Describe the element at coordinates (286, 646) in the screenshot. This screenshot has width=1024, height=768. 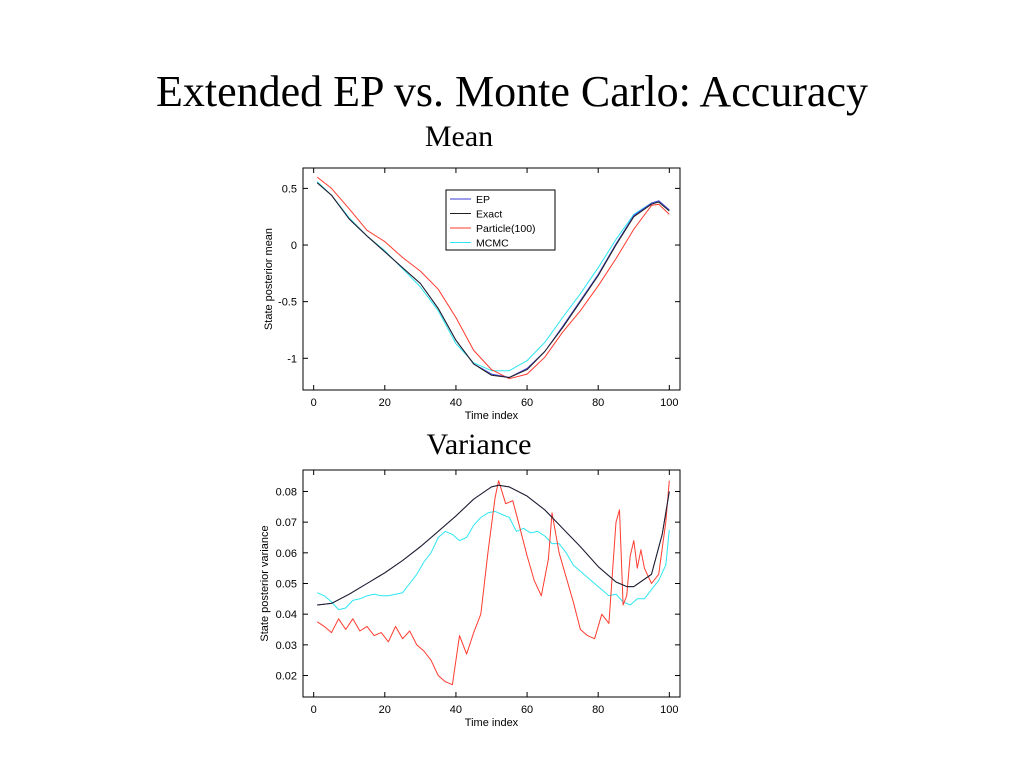
I see `y-tick-label: 0.03` at that location.